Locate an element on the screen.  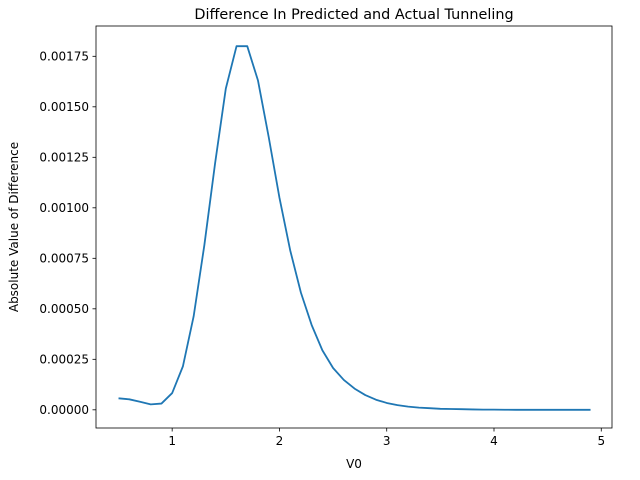
x-tick-label: 3 is located at coordinates (387, 441).